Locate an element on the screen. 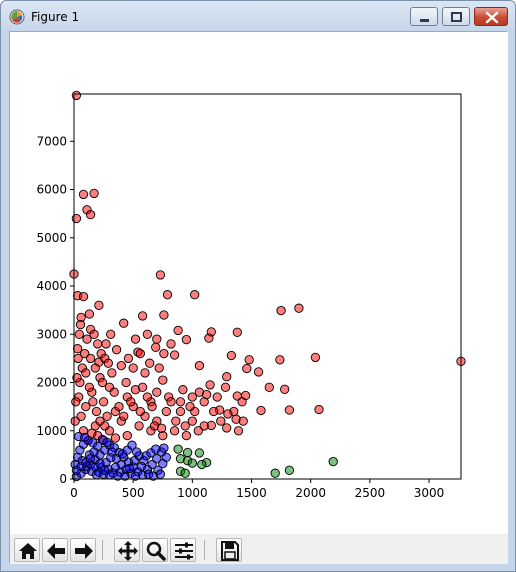 Image resolution: width=516 pixels, height=572 pixels. x-tick-label: 1500 is located at coordinates (251, 493).